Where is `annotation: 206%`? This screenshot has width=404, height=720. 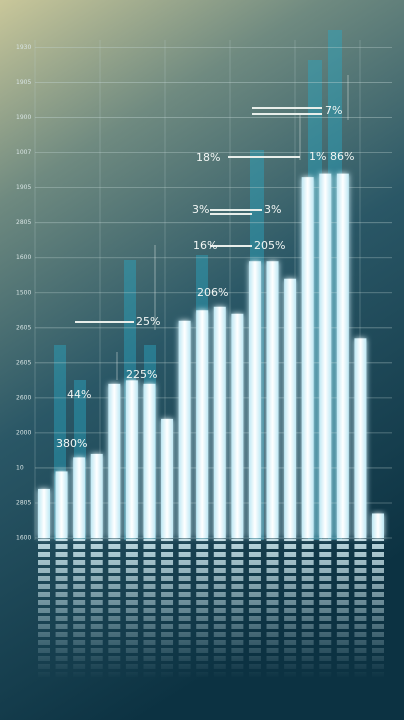
annotation: 206% is located at coordinates (212, 292).